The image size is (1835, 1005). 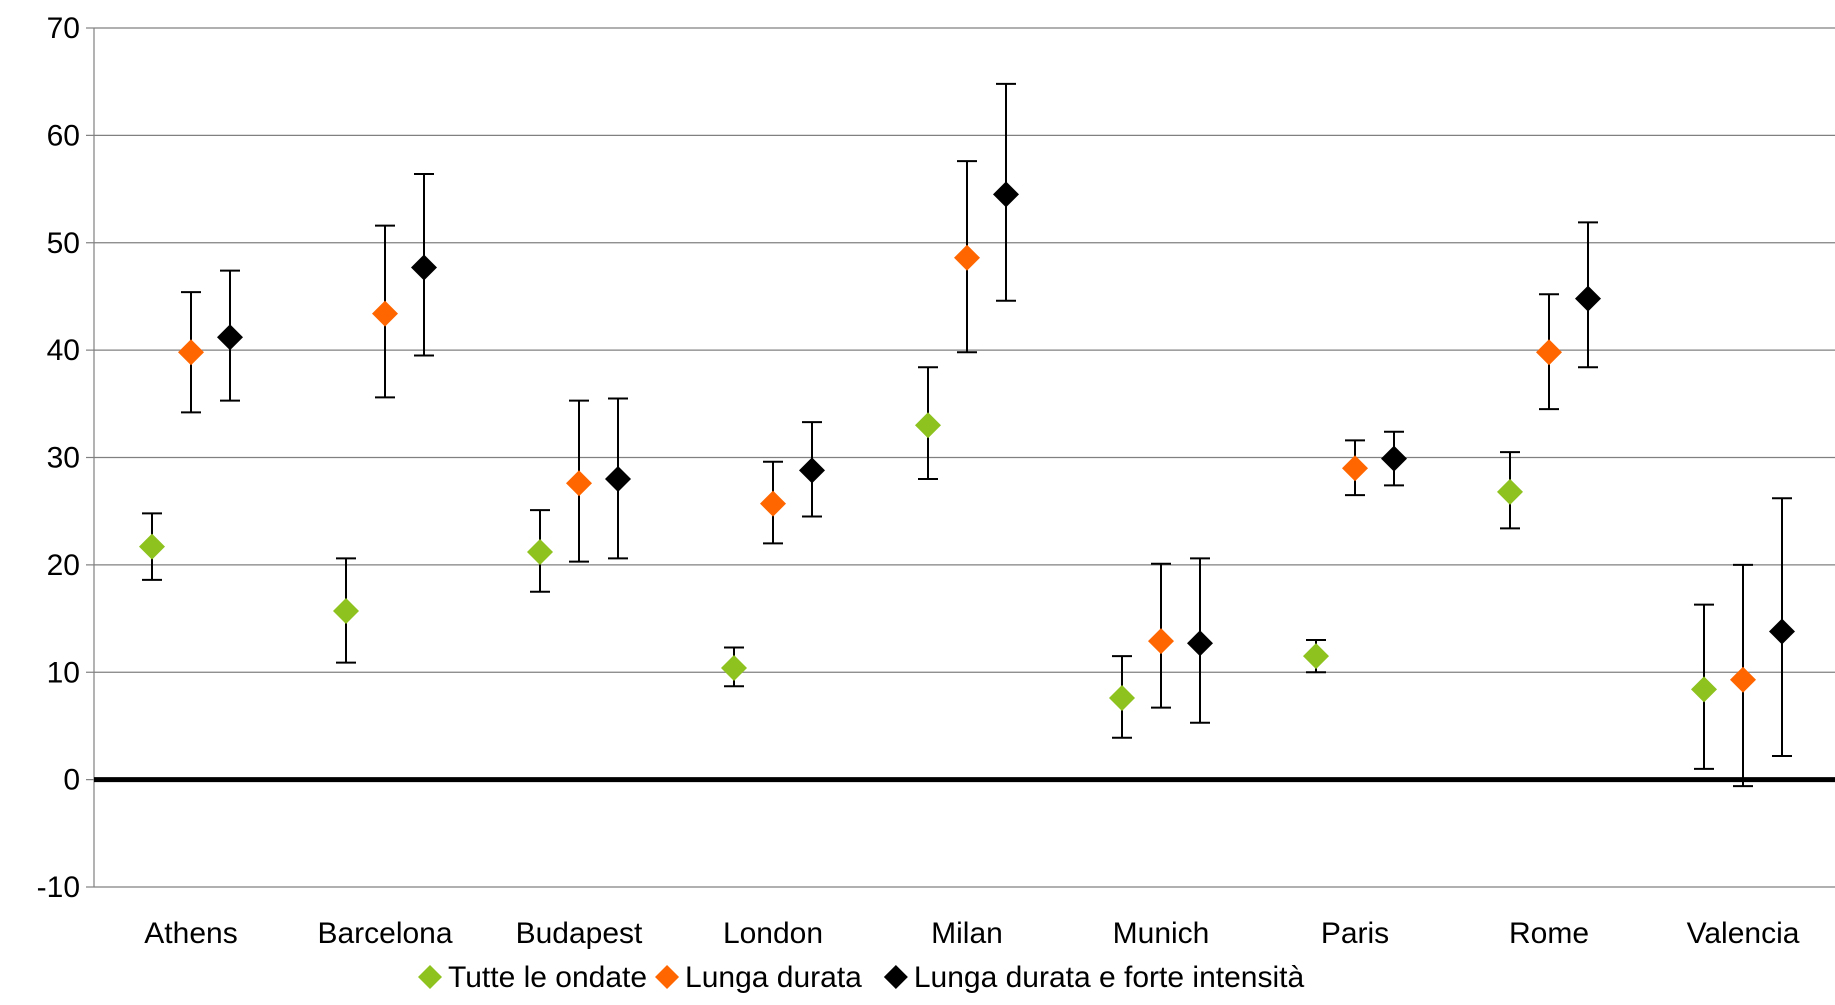 What do you see at coordinates (63, 565) in the screenshot?
I see `y-tick-label: 20` at bounding box center [63, 565].